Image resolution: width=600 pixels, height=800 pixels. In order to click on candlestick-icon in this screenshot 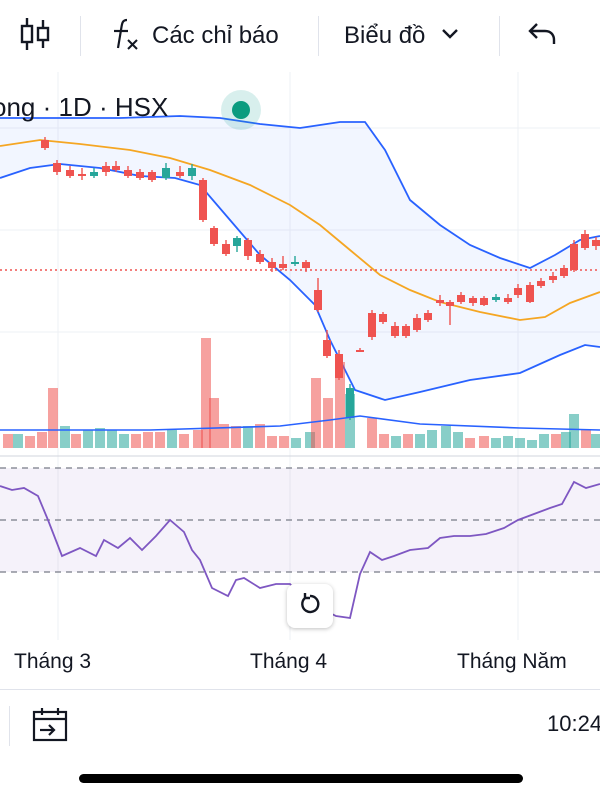, I will do `click(35, 36)`.